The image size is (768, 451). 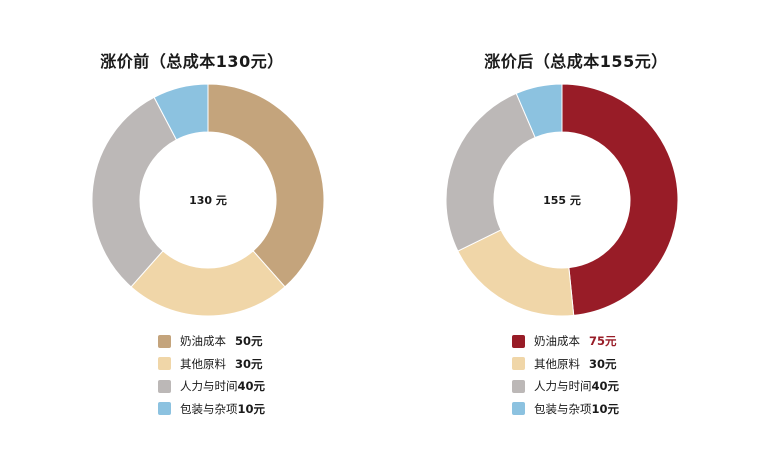 I want to click on chart-title-after: 涨价后（总成本155元）, so click(x=576, y=61).